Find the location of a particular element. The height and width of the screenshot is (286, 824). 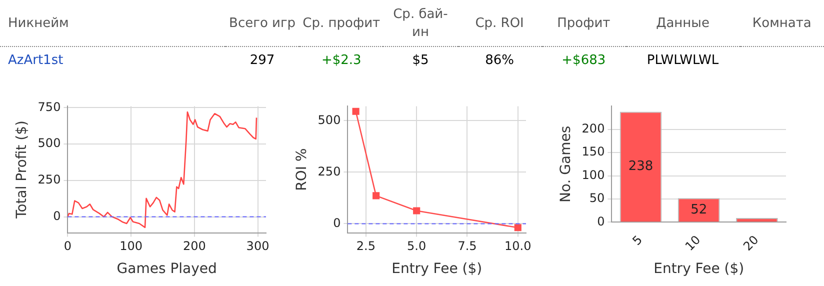

x-tick-label: 100 is located at coordinates (131, 246).